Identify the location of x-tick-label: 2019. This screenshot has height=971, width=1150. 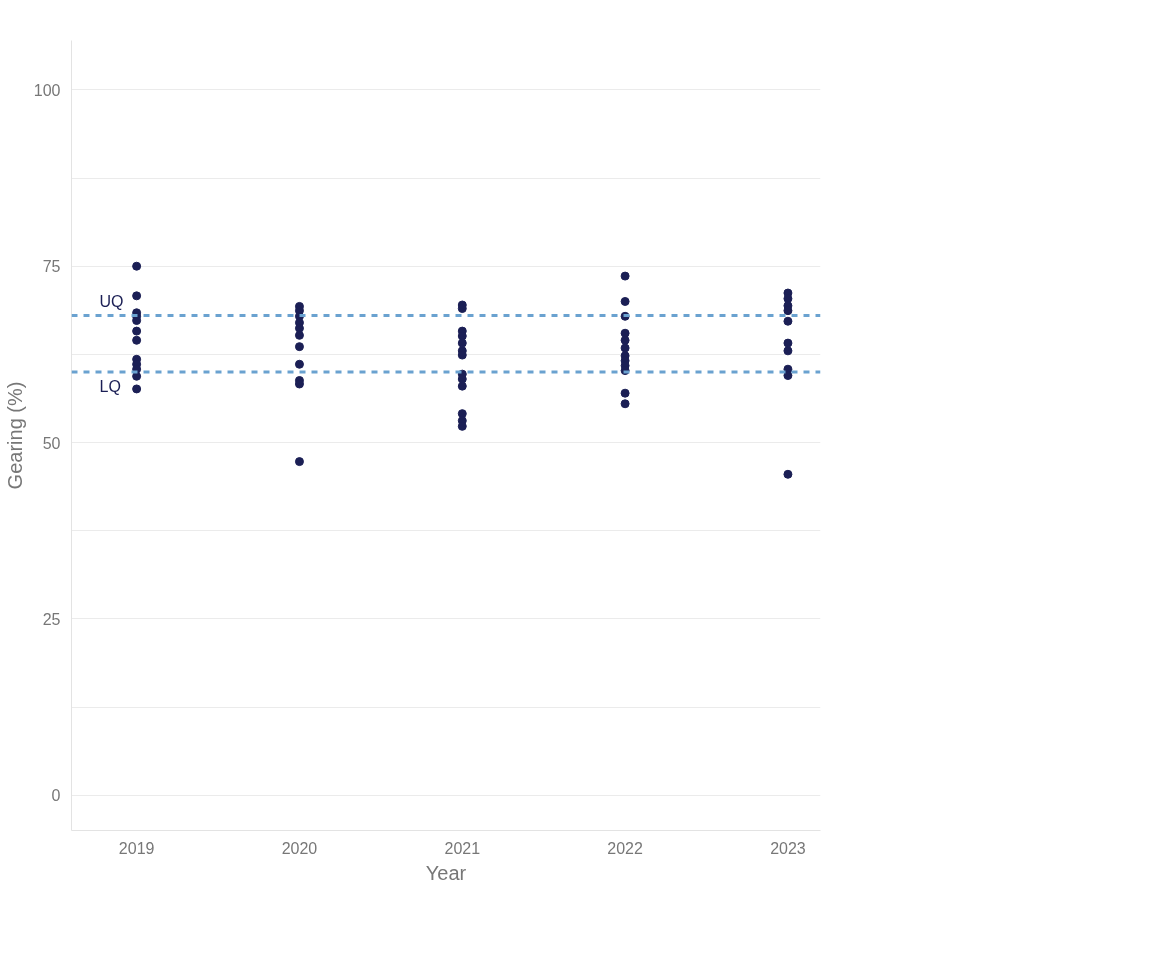
(136, 848).